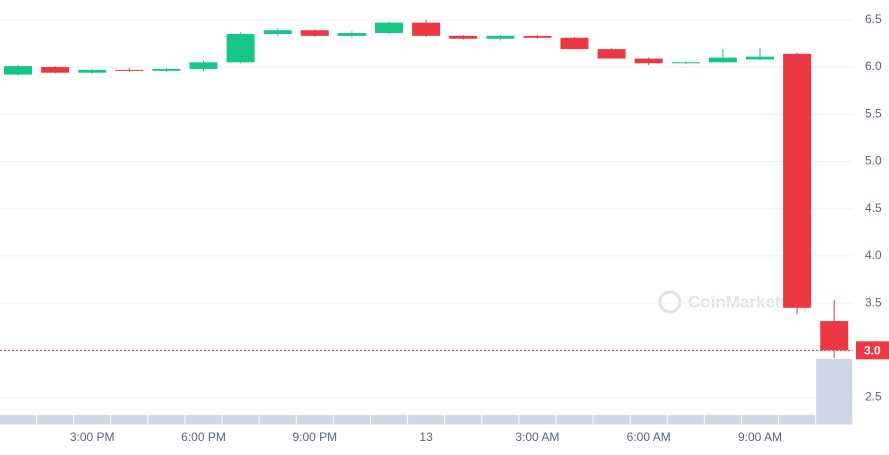  Describe the element at coordinates (203, 437) in the screenshot. I see `x-tick-label: 6:00 PM` at that location.